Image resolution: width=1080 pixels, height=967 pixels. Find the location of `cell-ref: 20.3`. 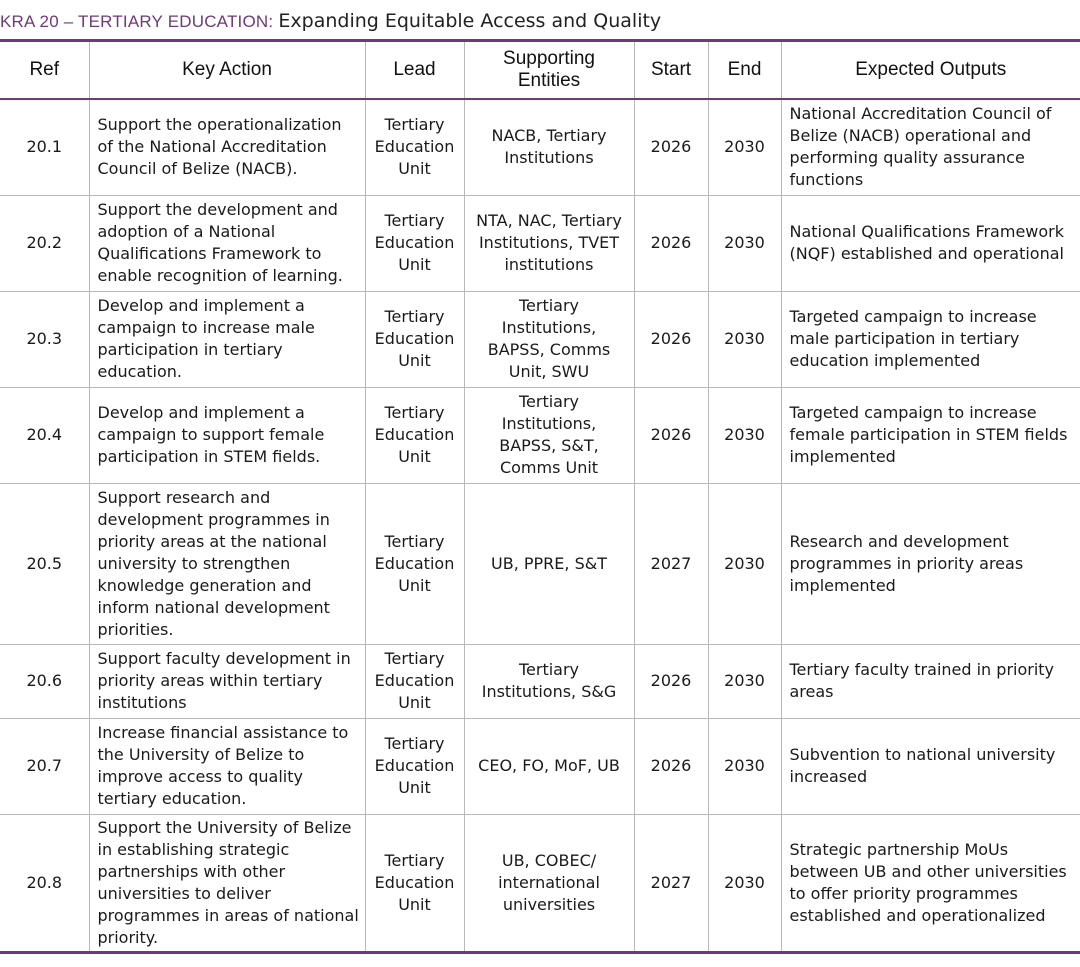

cell-ref: 20.3 is located at coordinates (45, 339).